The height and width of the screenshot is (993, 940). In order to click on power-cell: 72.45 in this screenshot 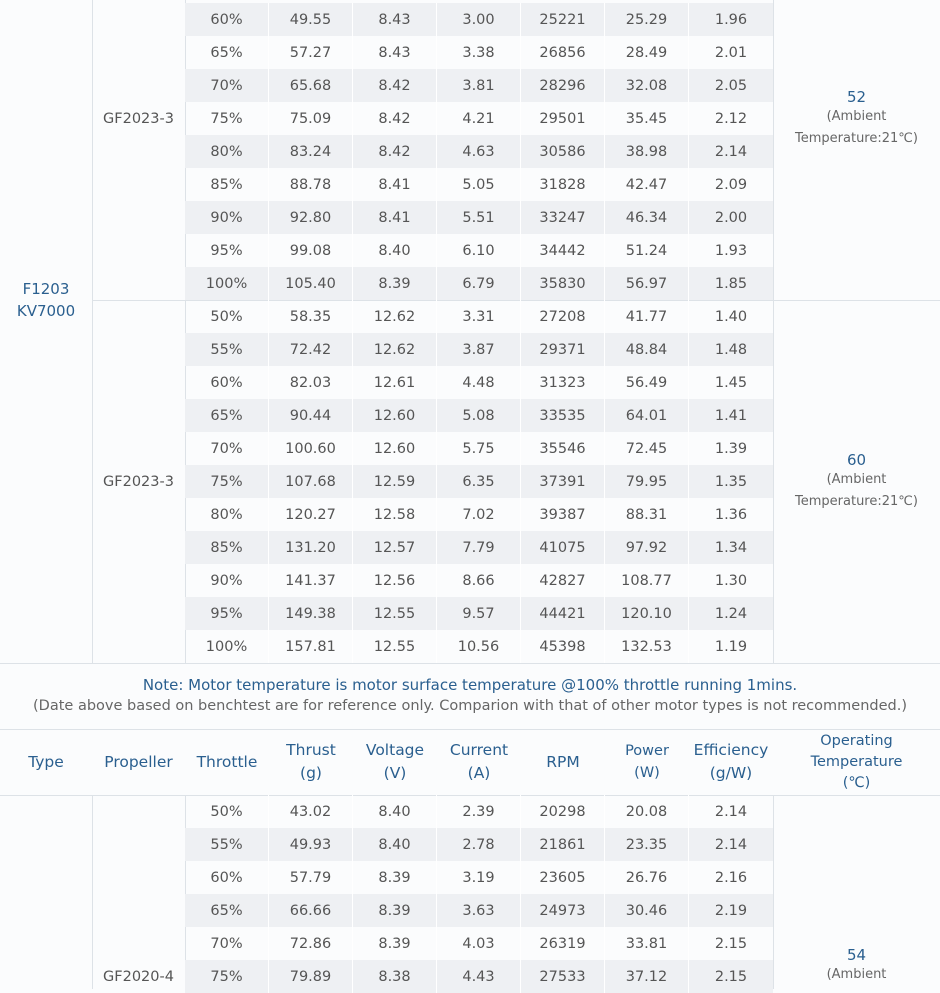, I will do `click(647, 448)`.